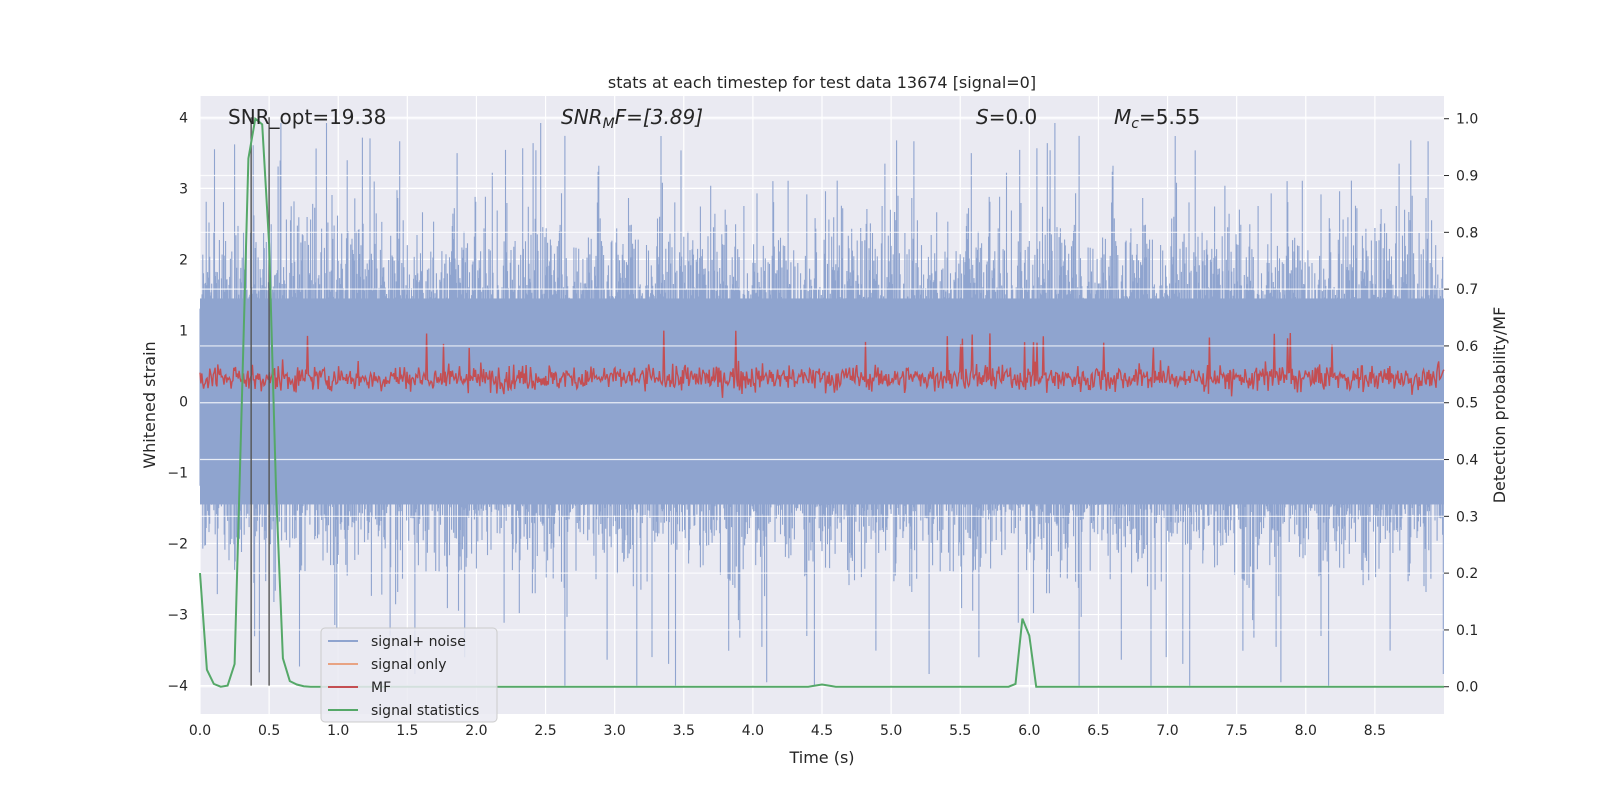 The image size is (1600, 800). What do you see at coordinates (183, 331) in the screenshot?
I see `y-tick-label: 1` at bounding box center [183, 331].